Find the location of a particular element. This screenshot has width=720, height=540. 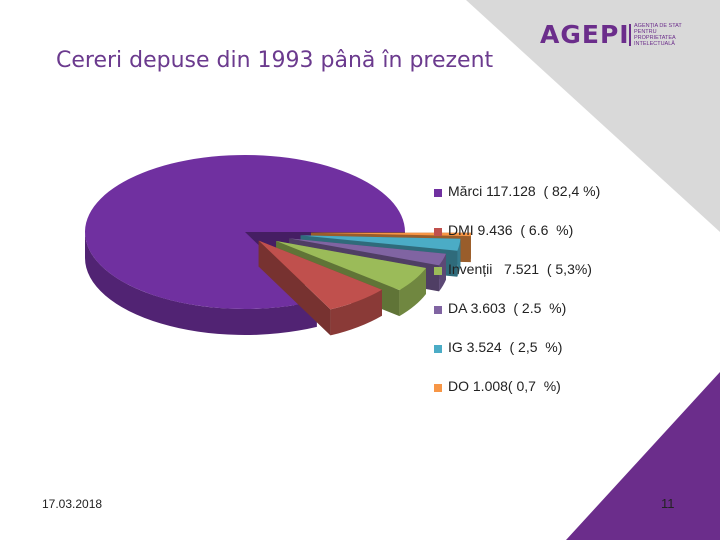

legend-item: DO 1.008( 0,7 %) is located at coordinates (534, 397).